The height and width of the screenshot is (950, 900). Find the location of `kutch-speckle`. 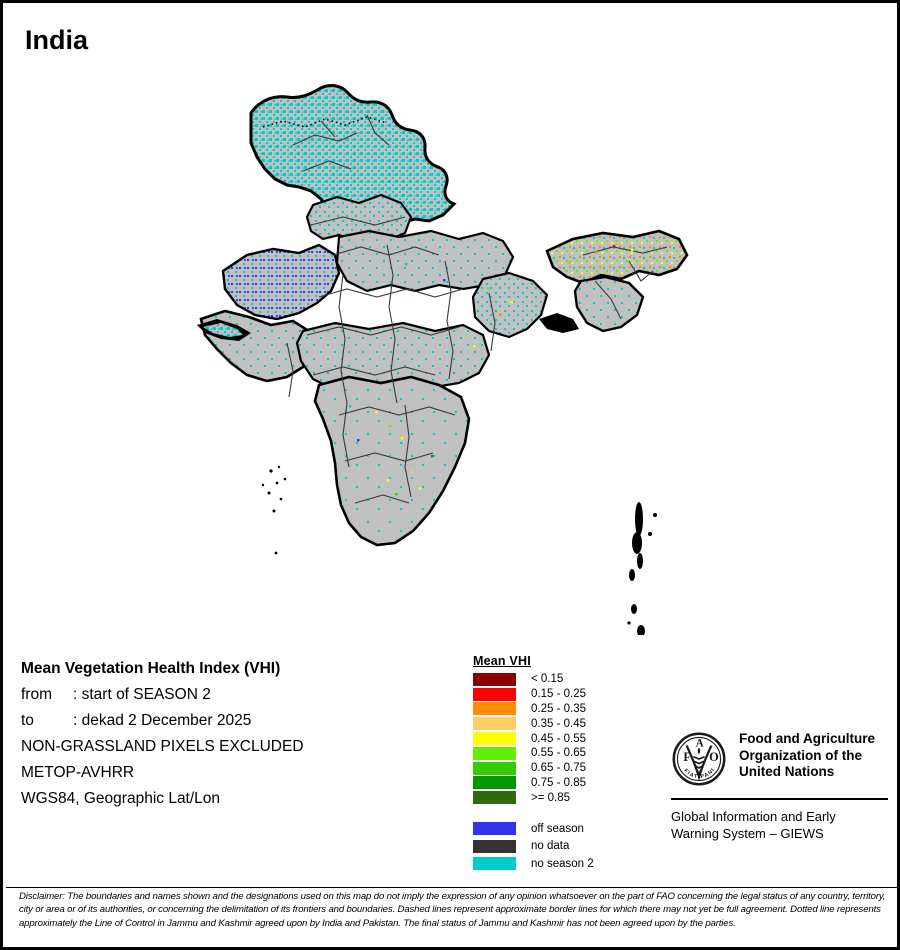

kutch-speckle is located at coordinates (223, 330).